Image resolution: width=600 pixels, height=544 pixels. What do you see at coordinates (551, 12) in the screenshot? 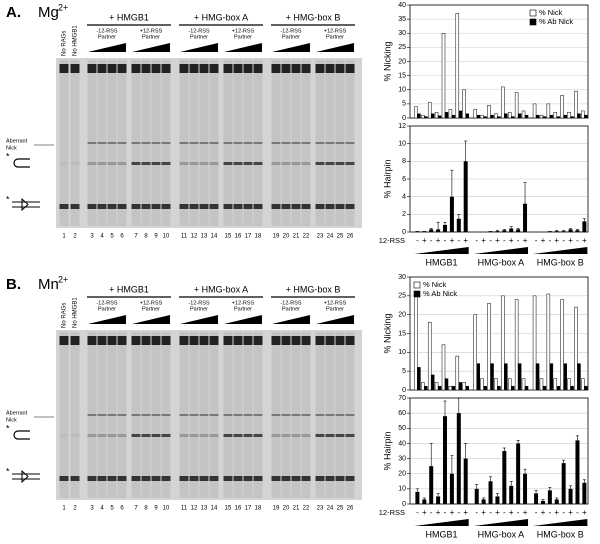
I see `legend-label: % Nick` at bounding box center [551, 12].